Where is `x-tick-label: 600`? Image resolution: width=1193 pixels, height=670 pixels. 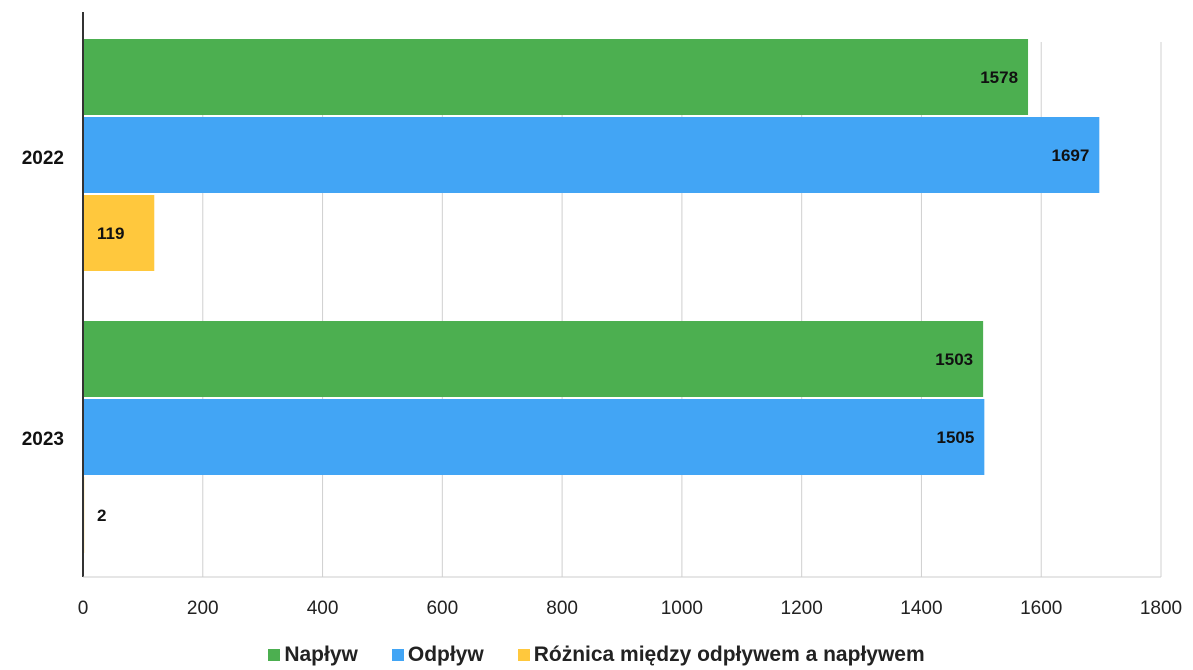
x-tick-label: 600 is located at coordinates (442, 608).